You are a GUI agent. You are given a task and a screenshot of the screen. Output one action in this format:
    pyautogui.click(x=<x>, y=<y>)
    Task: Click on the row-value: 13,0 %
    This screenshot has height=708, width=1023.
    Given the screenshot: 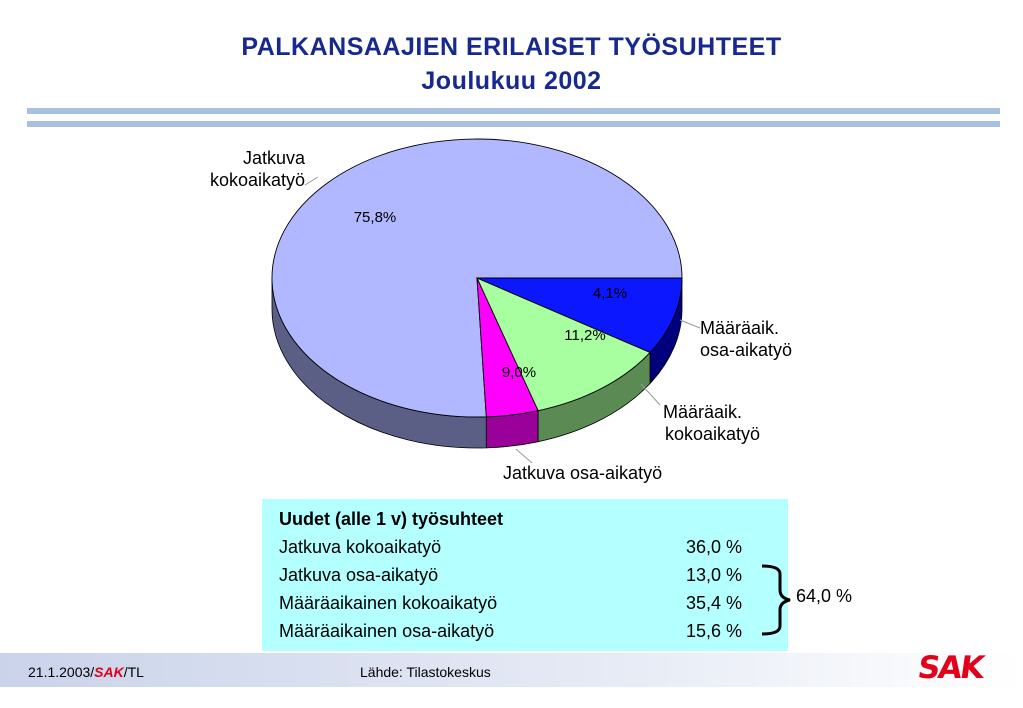 What is the action you would take?
    pyautogui.click(x=714, y=575)
    